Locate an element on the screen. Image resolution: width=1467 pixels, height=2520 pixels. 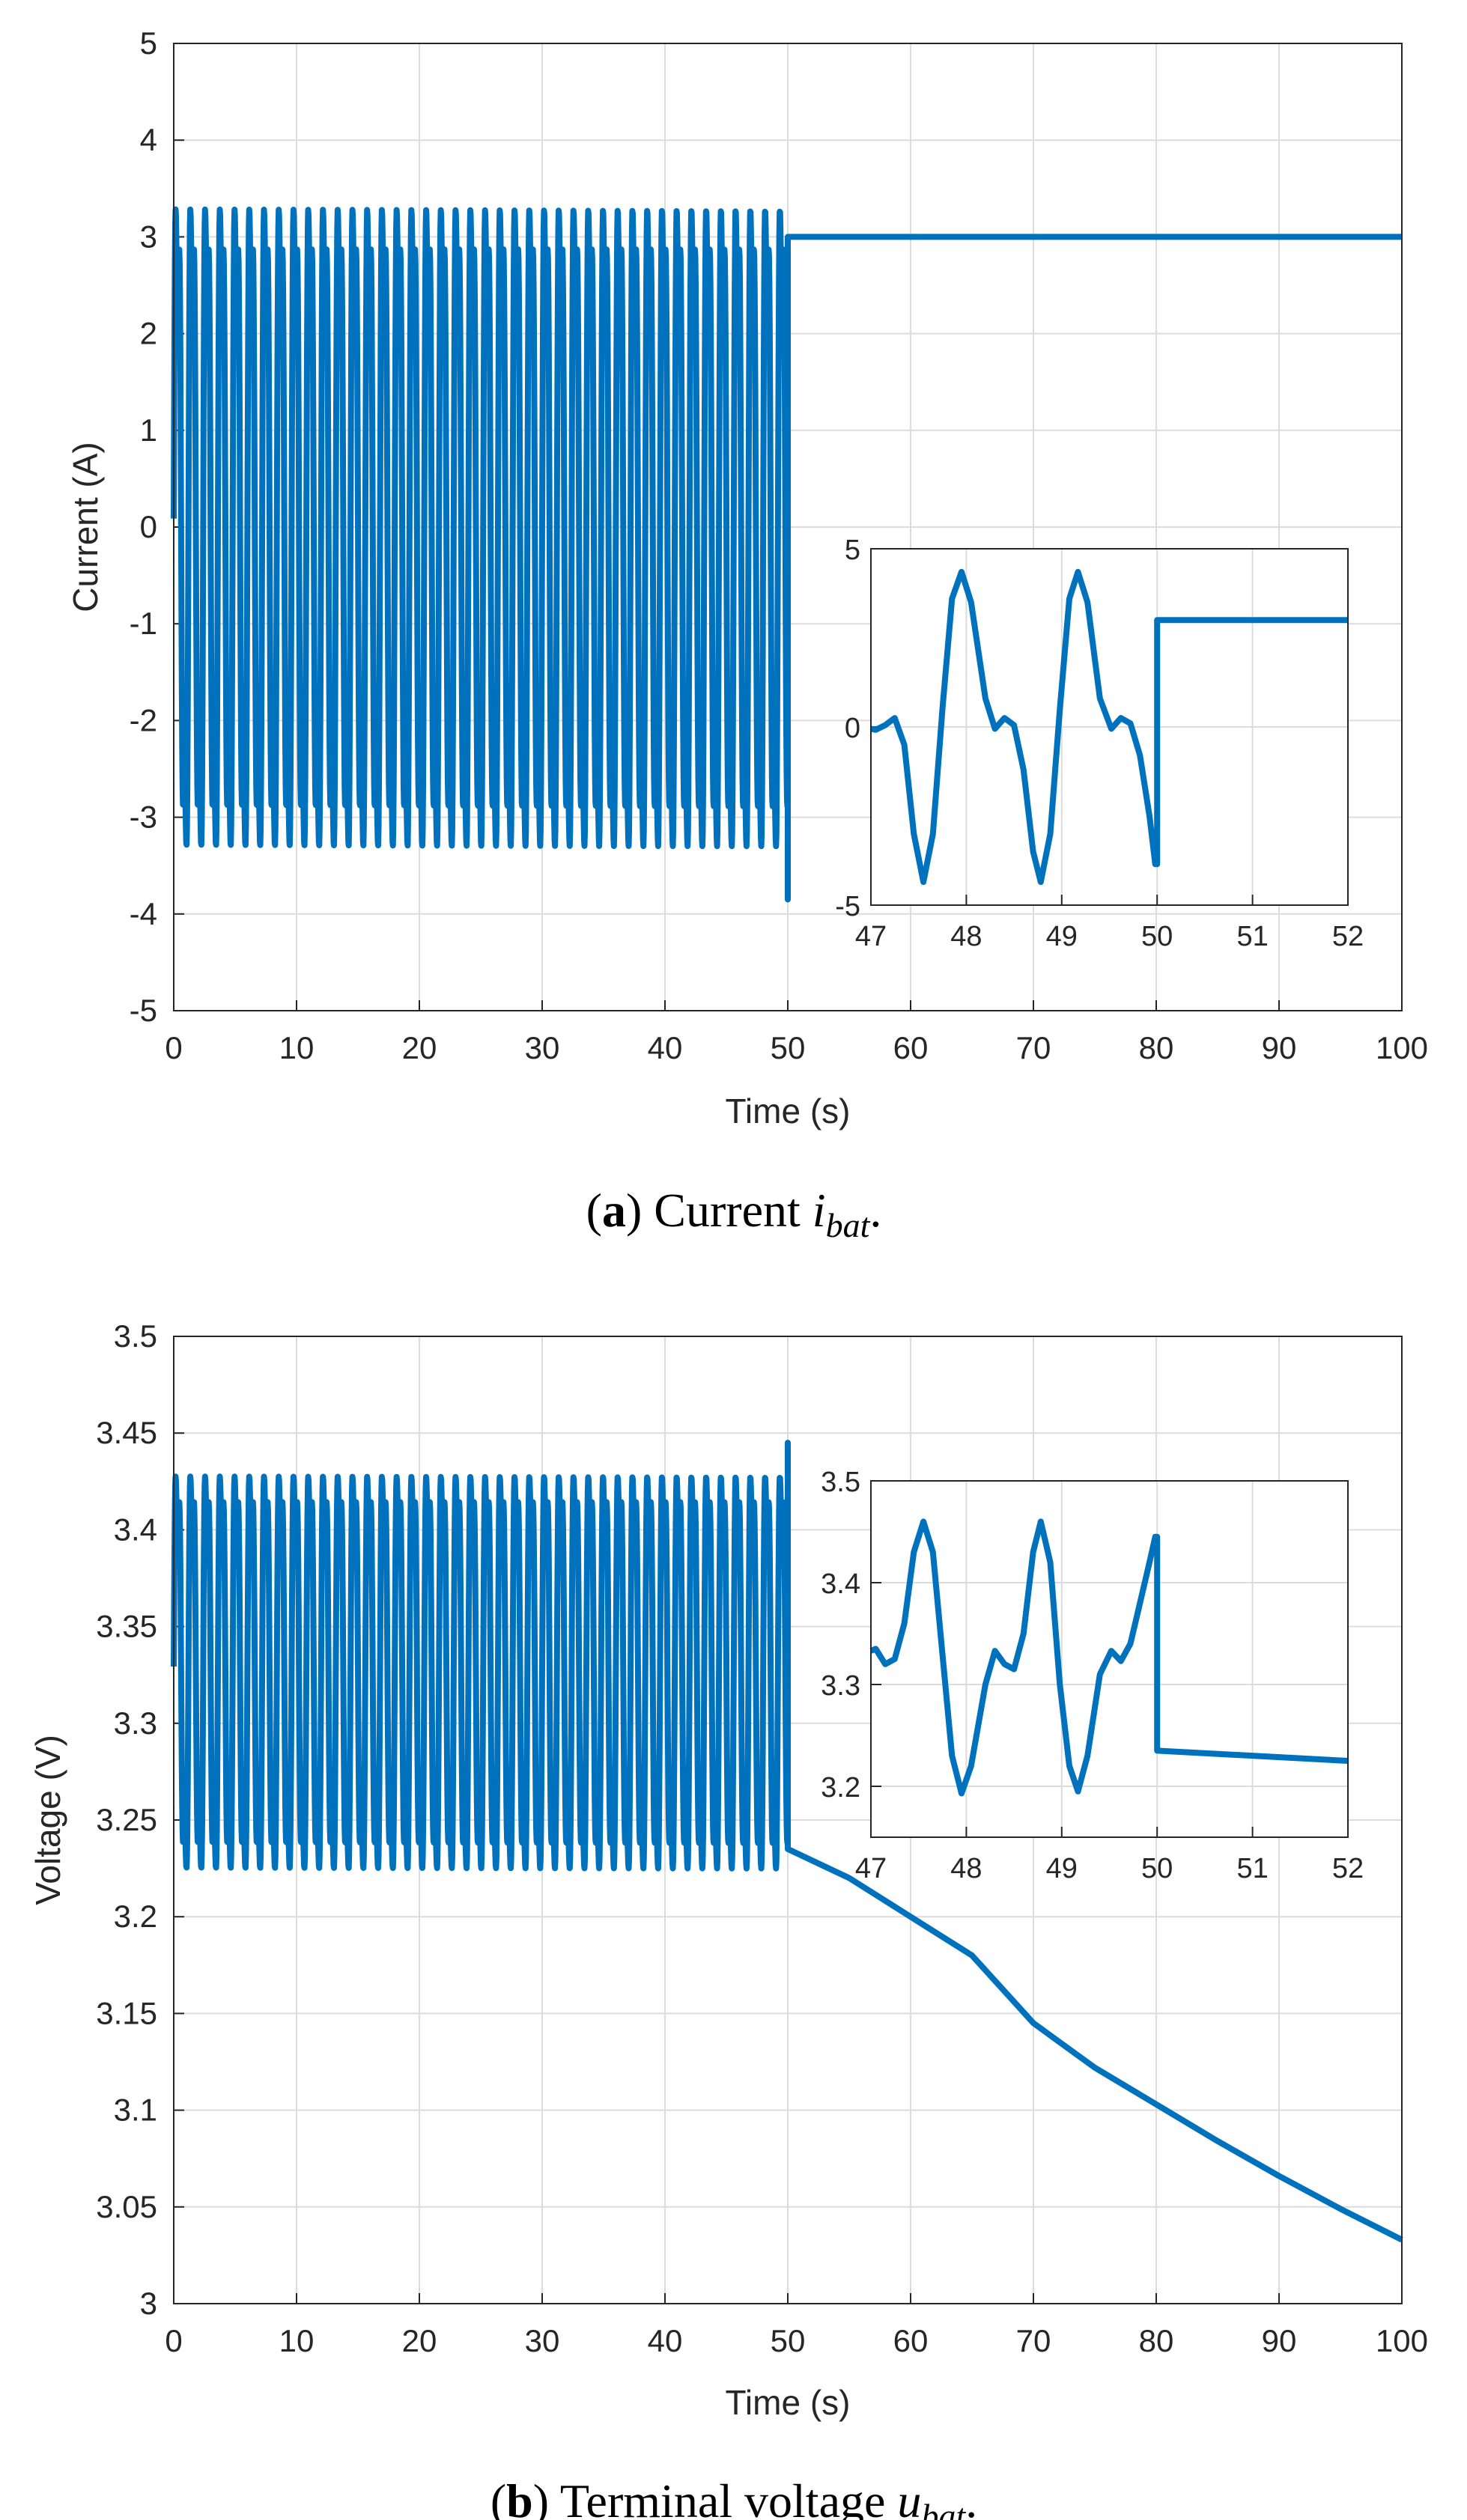
voltage-y-axis-label: Voltage (V) is located at coordinates (47, 1820).